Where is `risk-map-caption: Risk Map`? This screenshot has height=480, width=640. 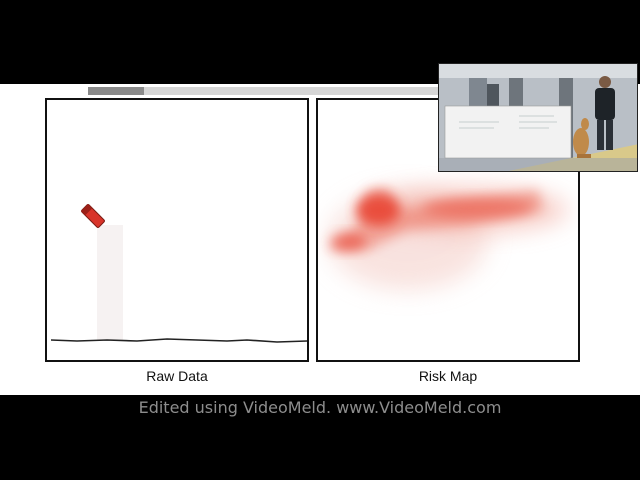
risk-map-caption: Risk Map is located at coordinates (448, 376).